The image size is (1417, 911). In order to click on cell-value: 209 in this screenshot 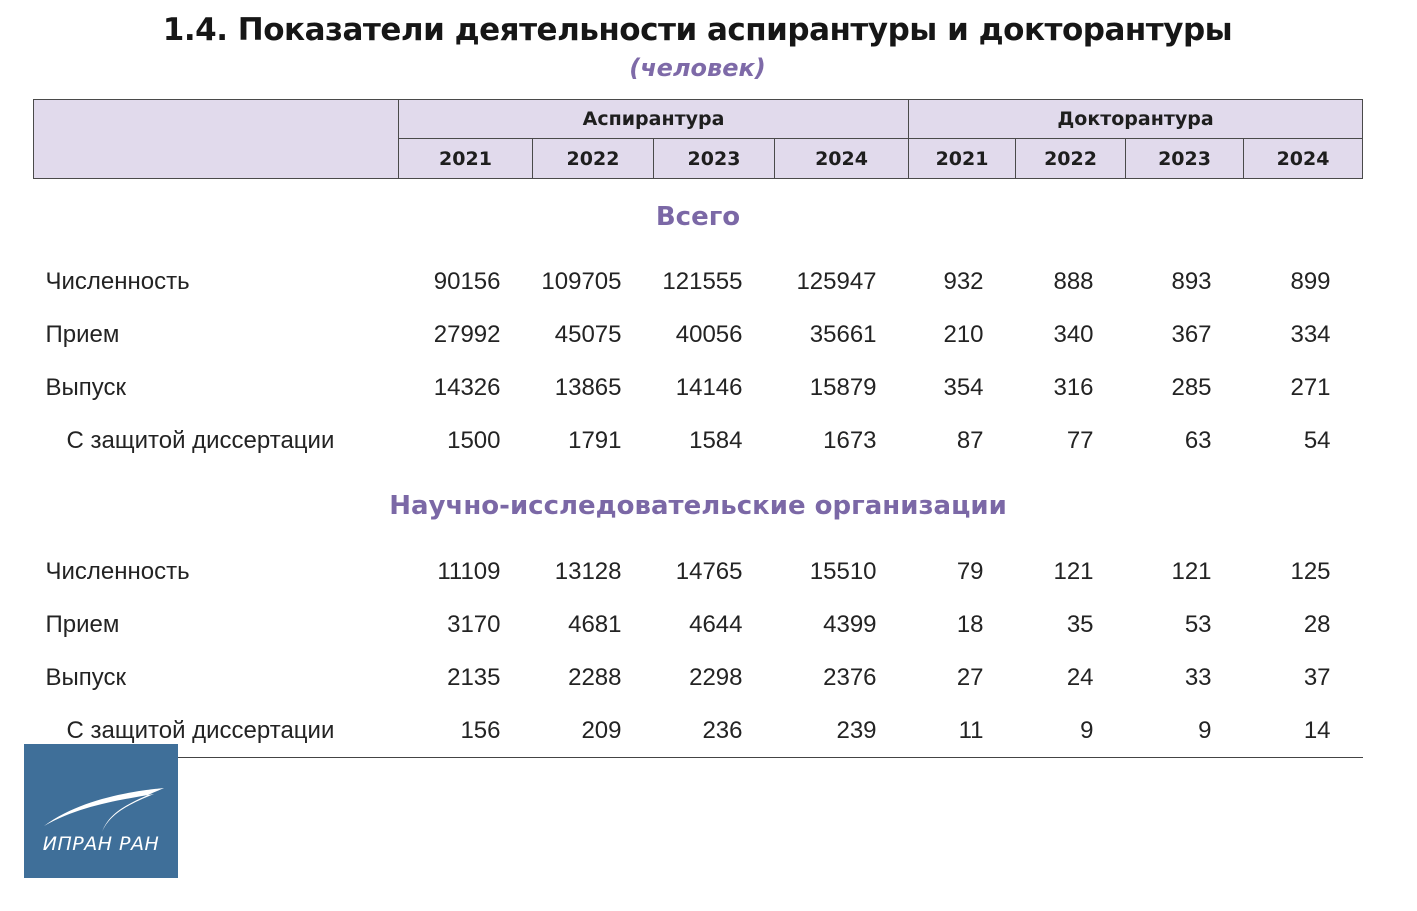, I will do `click(593, 731)`.